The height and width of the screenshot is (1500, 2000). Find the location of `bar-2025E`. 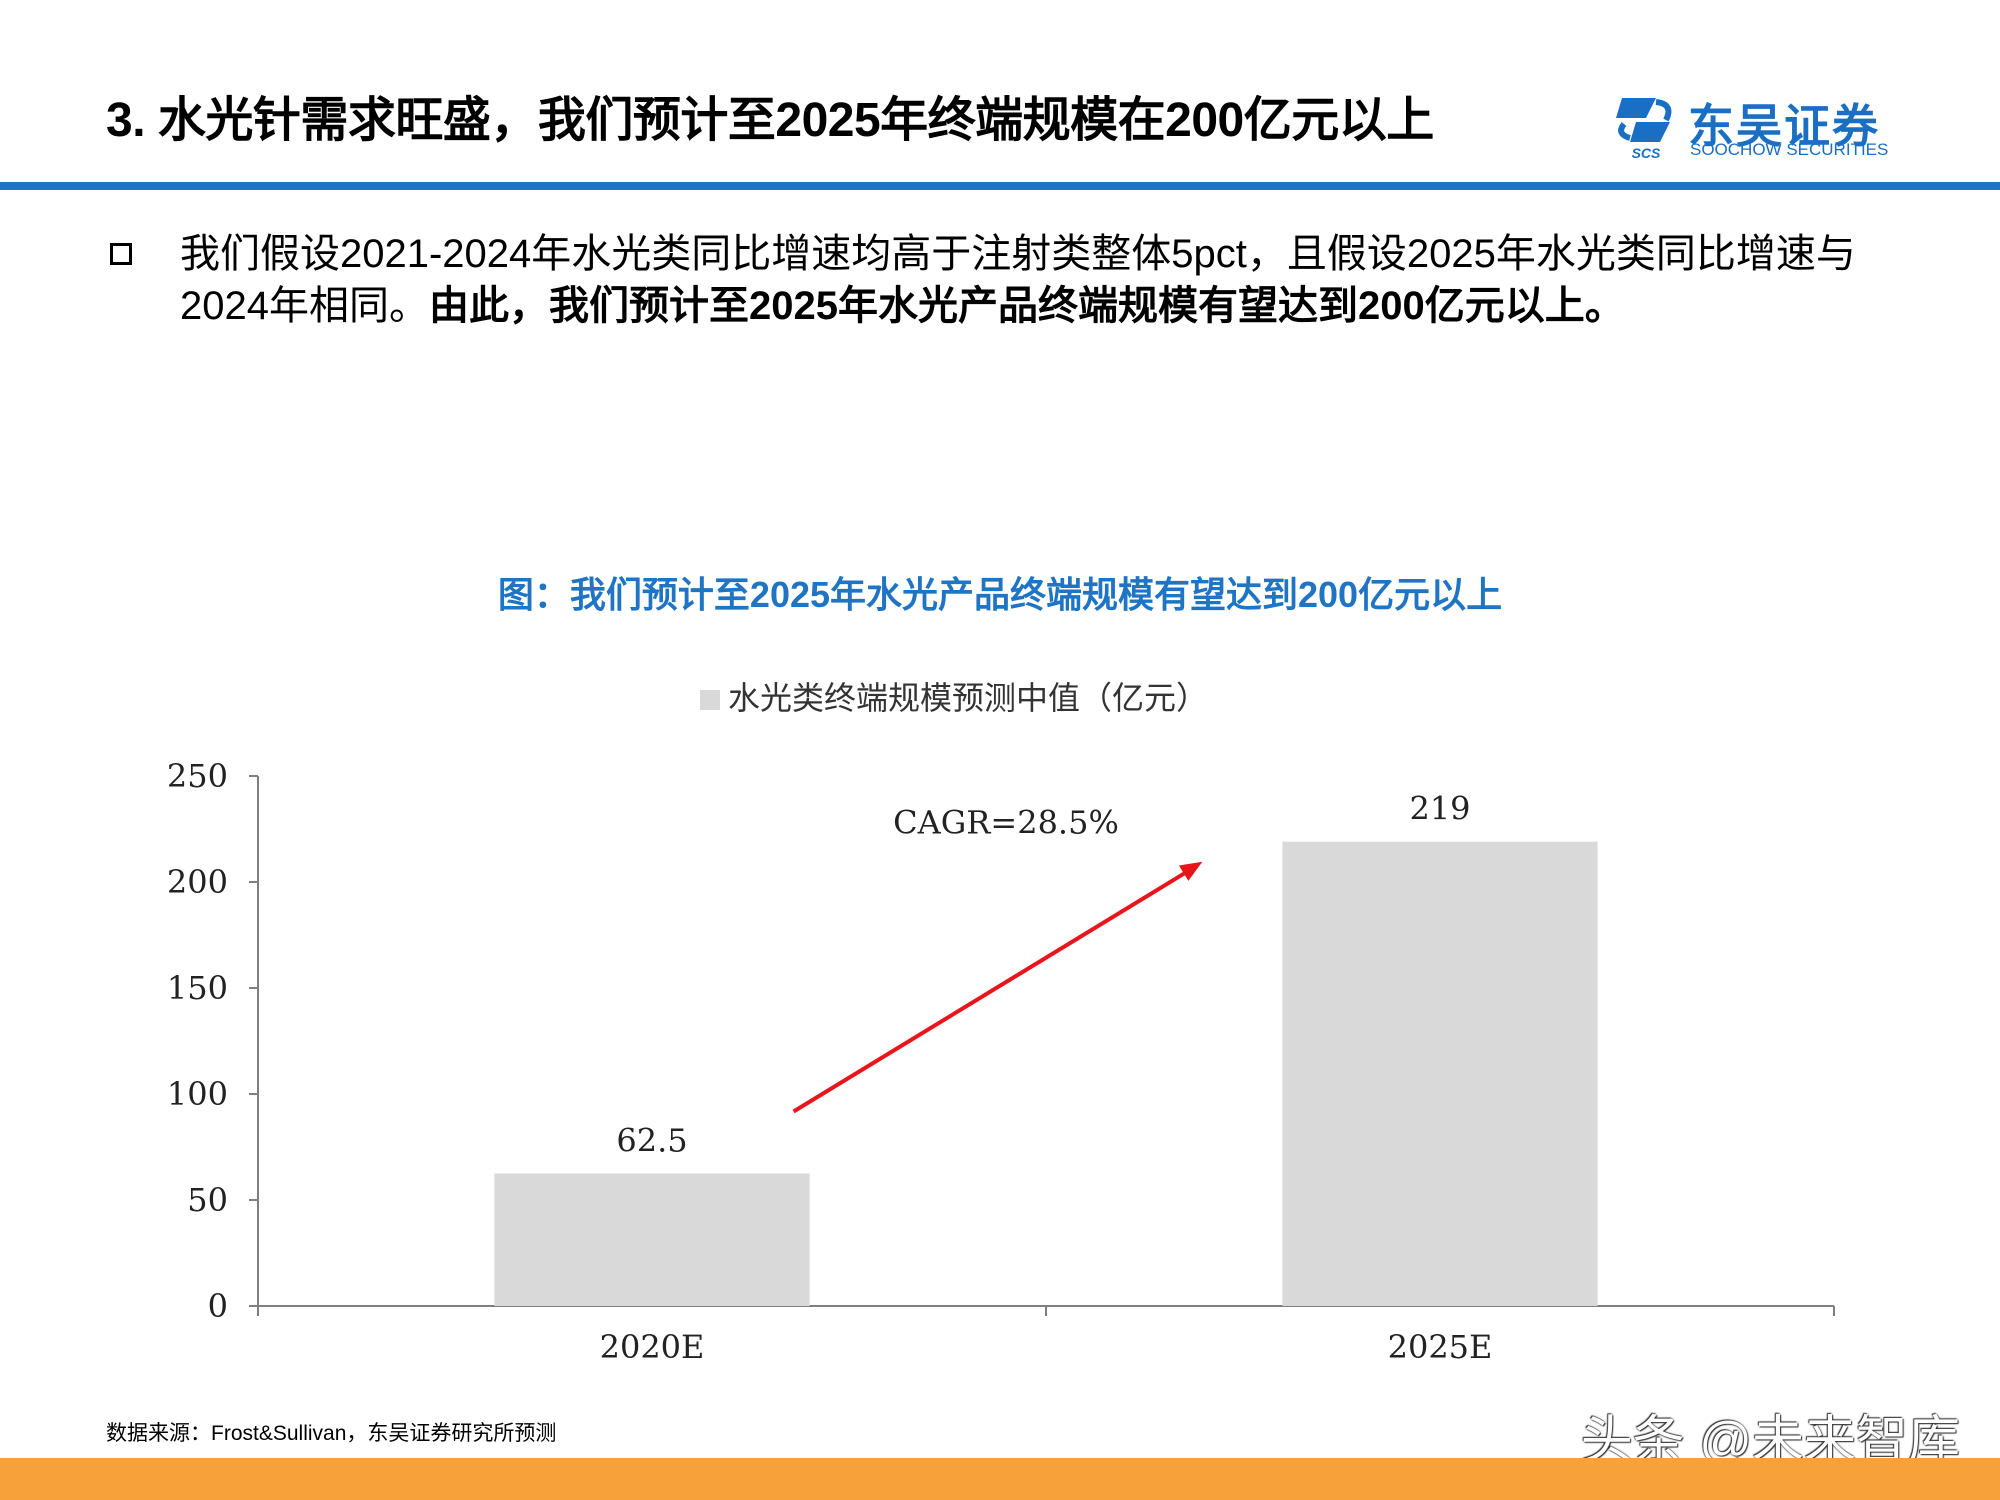

bar-2025E is located at coordinates (1440, 1073).